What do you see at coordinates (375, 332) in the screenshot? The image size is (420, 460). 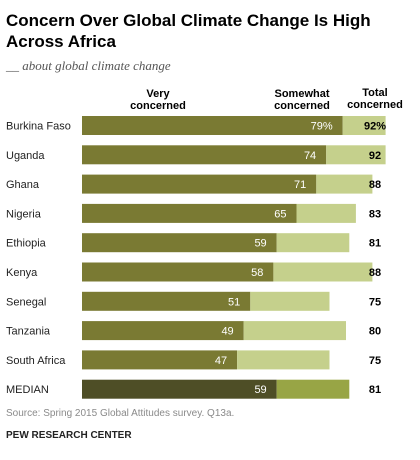 I see `total-value: 80` at bounding box center [375, 332].